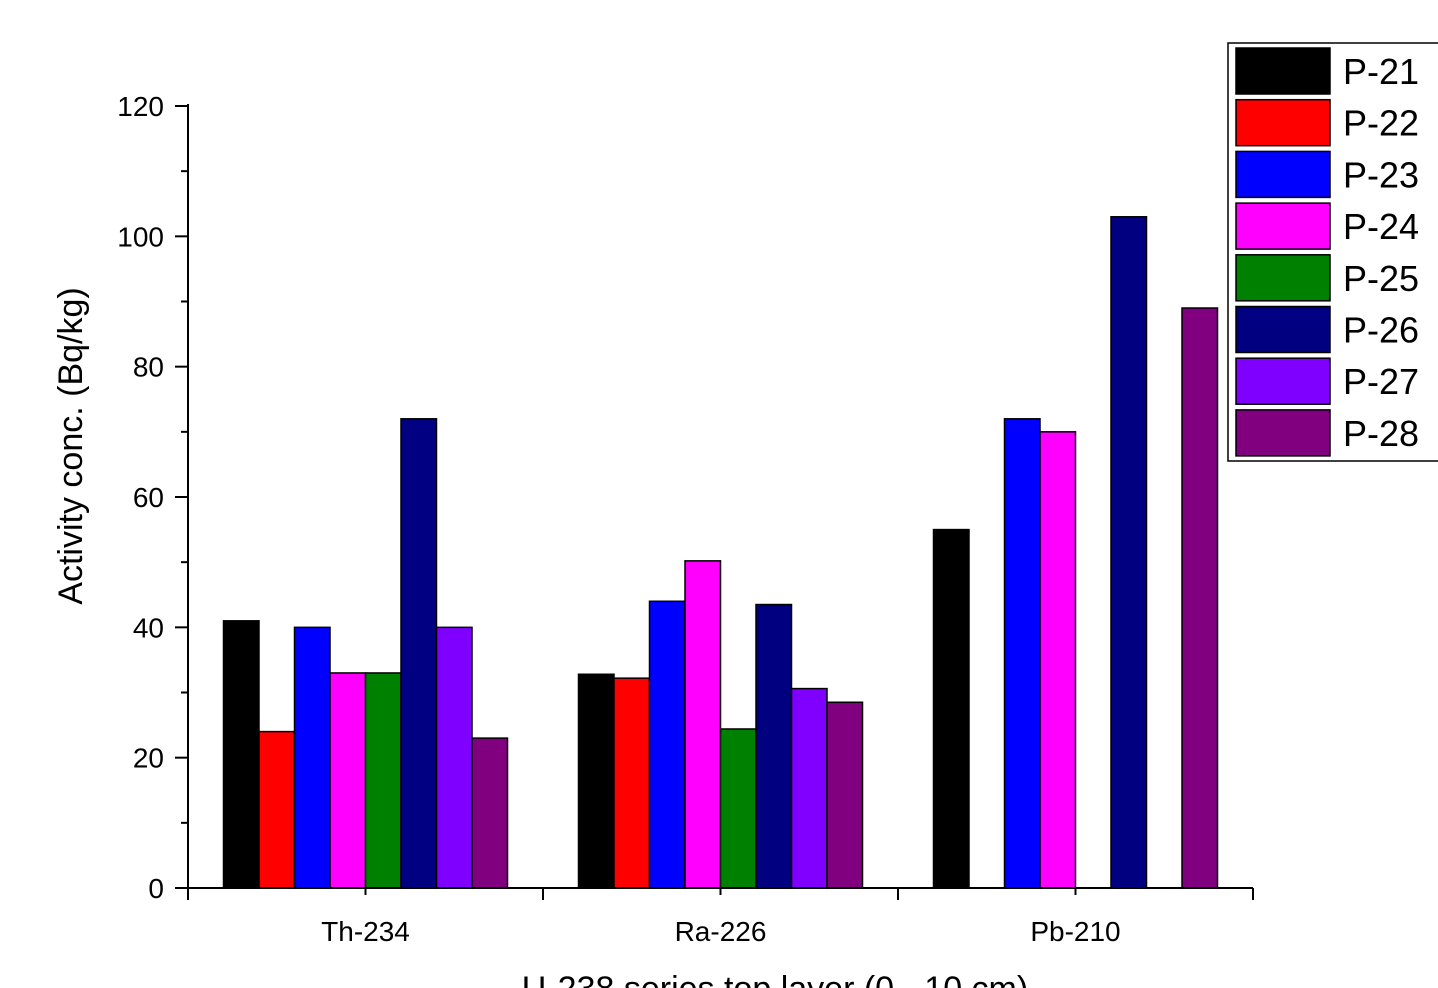  What do you see at coordinates (1381, 71) in the screenshot?
I see `legend-label-p-21: P-21` at bounding box center [1381, 71].